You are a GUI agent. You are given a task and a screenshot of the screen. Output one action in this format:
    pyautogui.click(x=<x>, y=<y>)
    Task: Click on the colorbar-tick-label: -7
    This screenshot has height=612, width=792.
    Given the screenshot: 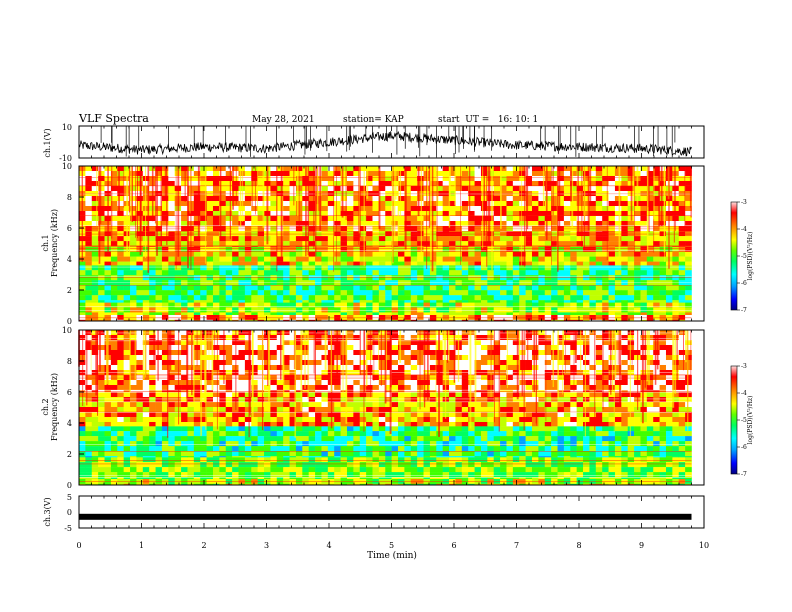 What is the action you would take?
    pyautogui.click(x=744, y=310)
    